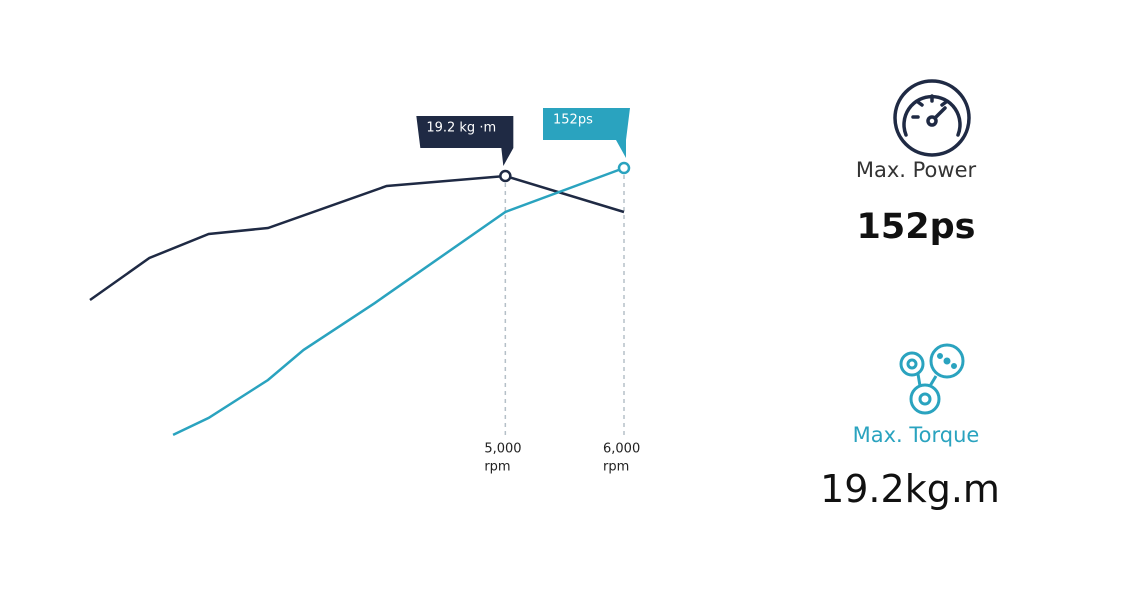  What do you see at coordinates (932, 379) in the screenshot?
I see `torque-icon` at bounding box center [932, 379].